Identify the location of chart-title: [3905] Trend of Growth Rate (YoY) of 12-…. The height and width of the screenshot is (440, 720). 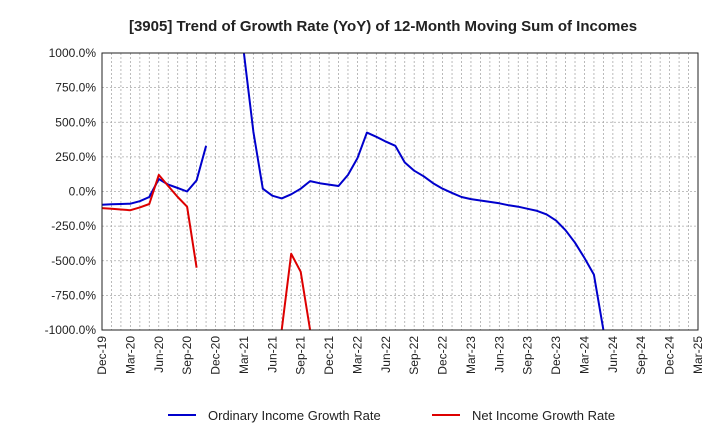
(383, 26).